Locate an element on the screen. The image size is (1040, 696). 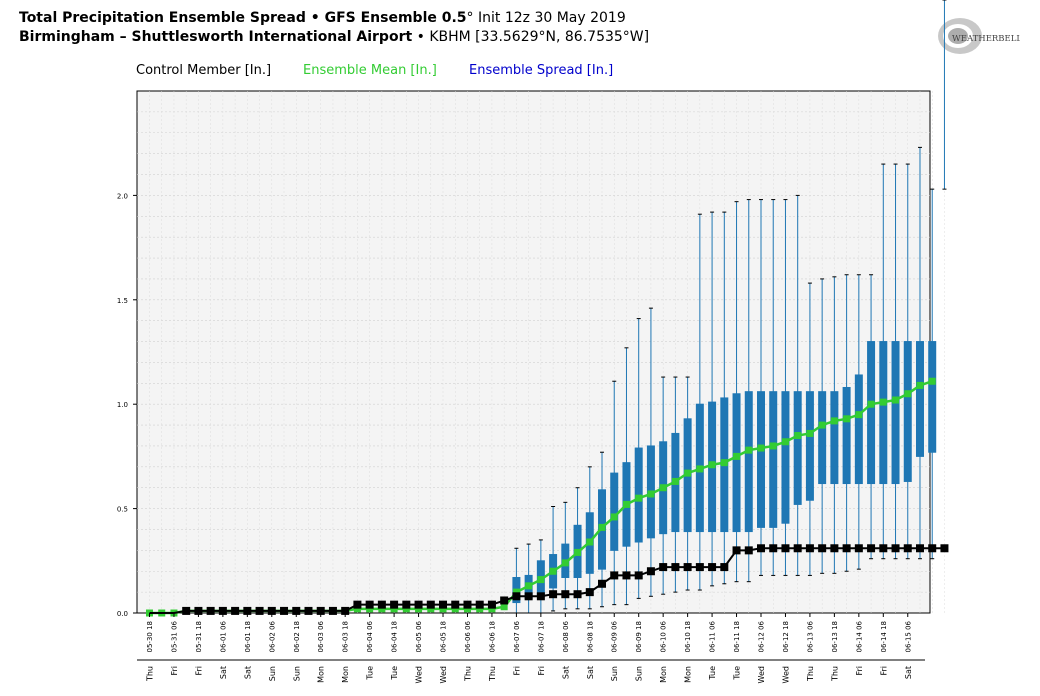
x-tick-label: 06-09 18 is located at coordinates (639, 636).